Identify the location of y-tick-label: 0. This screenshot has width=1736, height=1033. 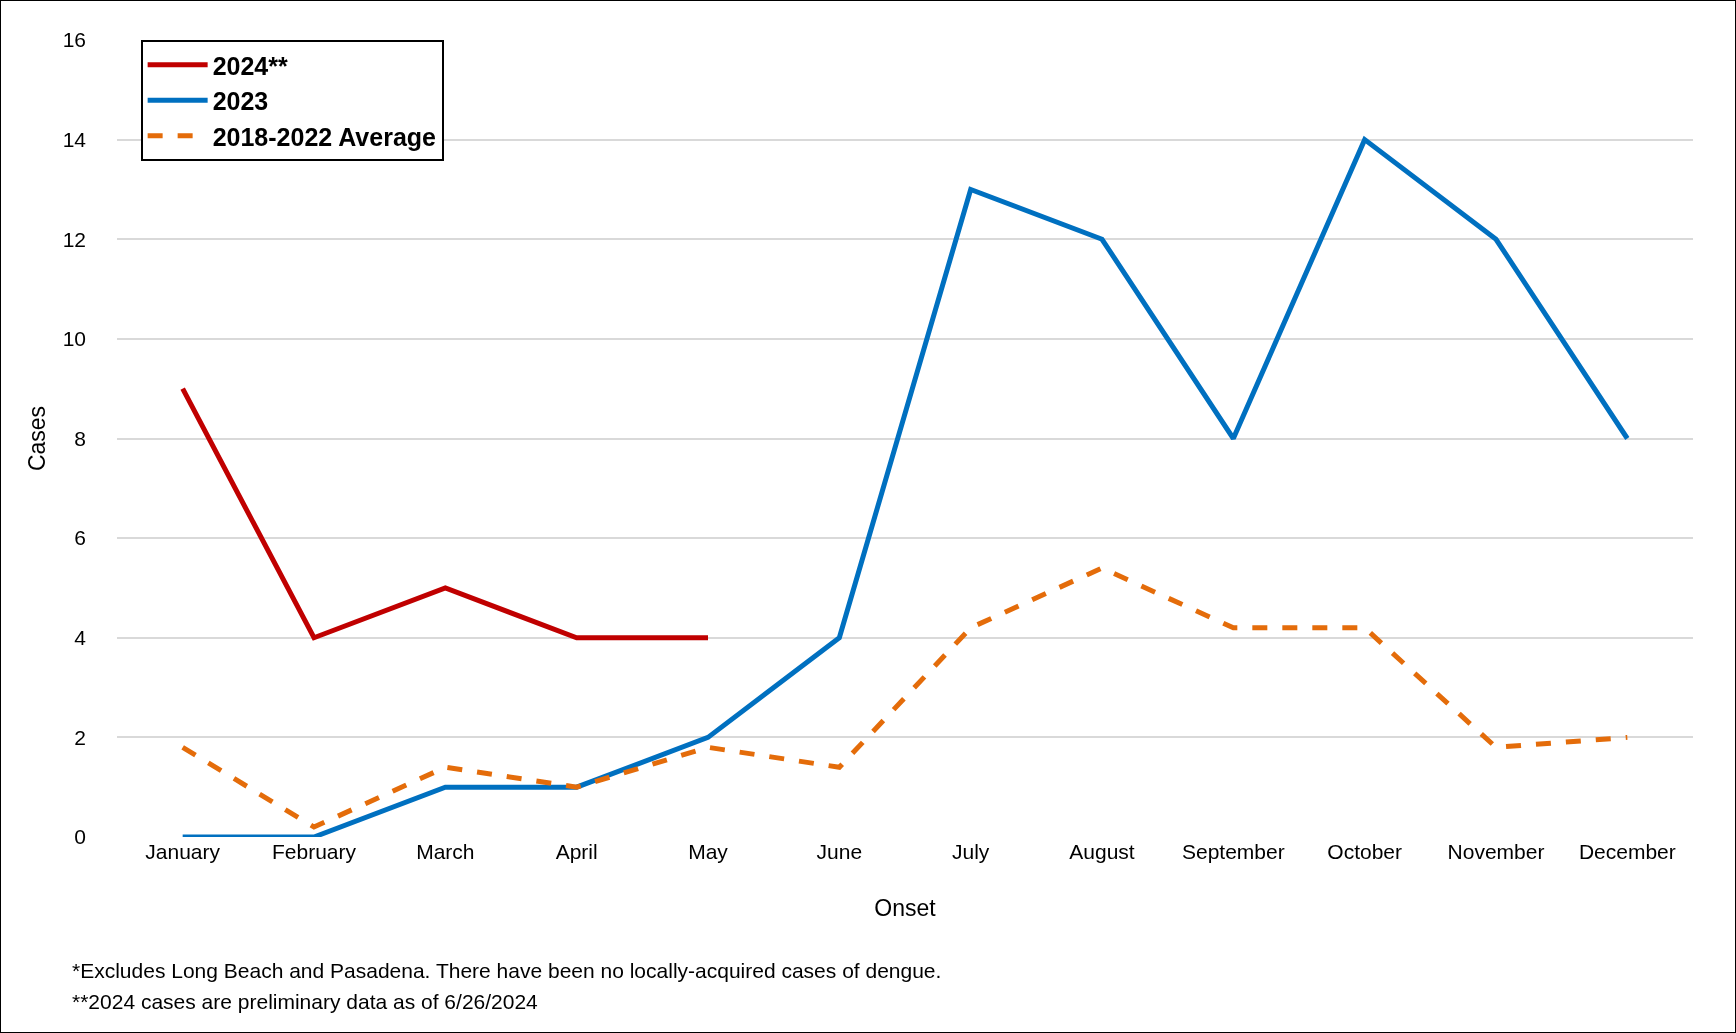
(80, 837).